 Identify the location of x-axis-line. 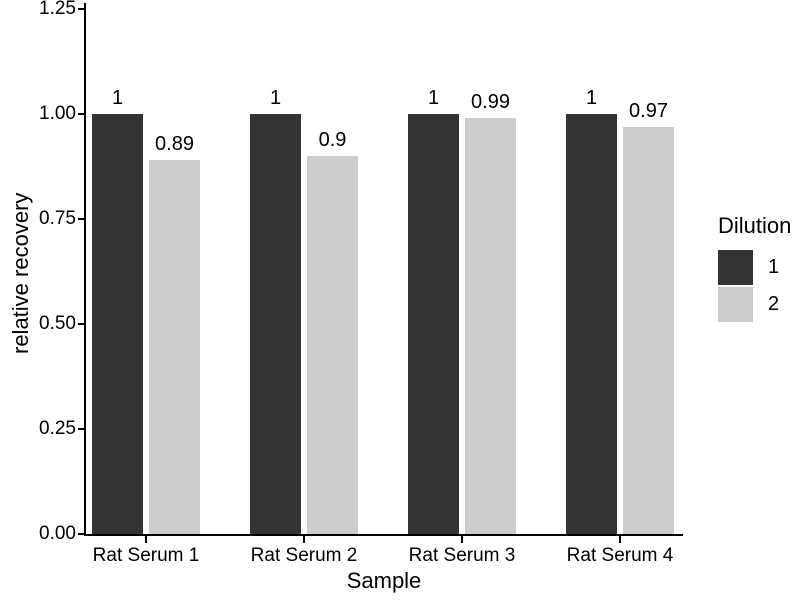
(383, 535).